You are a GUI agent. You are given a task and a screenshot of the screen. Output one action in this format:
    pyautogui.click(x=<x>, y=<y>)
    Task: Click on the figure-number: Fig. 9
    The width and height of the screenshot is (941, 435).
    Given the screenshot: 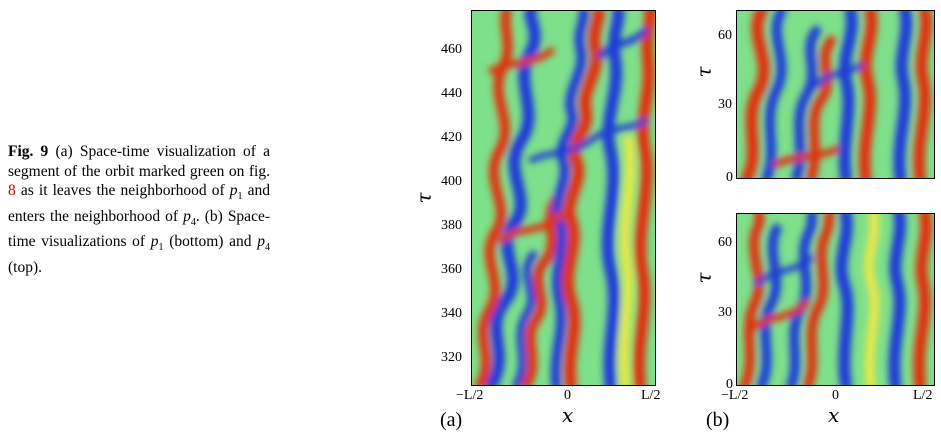 What is the action you would take?
    pyautogui.click(x=28, y=151)
    